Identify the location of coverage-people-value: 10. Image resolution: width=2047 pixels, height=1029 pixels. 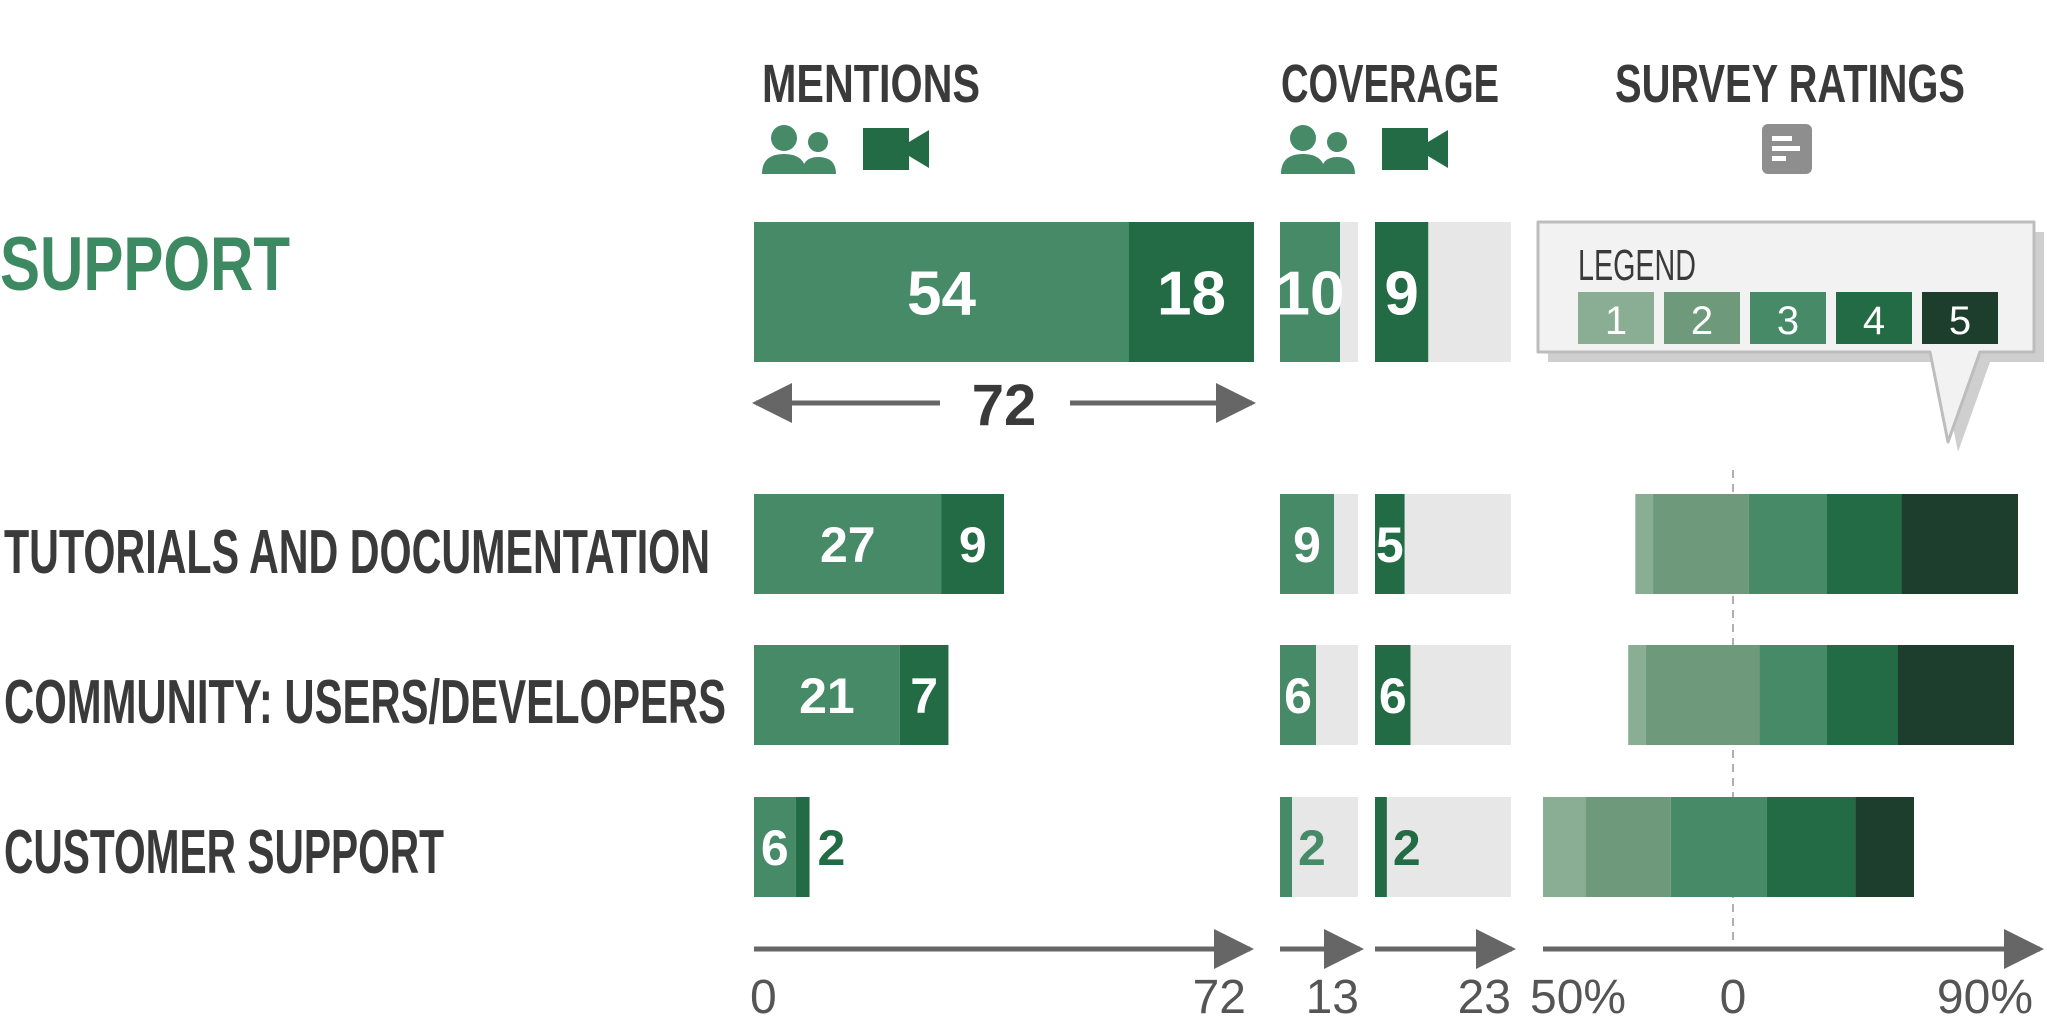
(1310, 293).